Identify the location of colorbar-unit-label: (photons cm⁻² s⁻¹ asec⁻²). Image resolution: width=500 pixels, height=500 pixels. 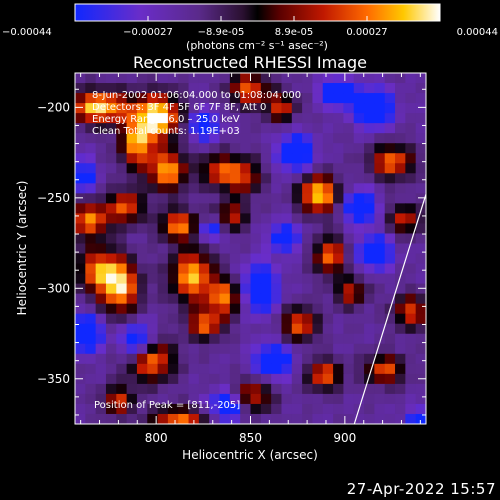
(257, 45).